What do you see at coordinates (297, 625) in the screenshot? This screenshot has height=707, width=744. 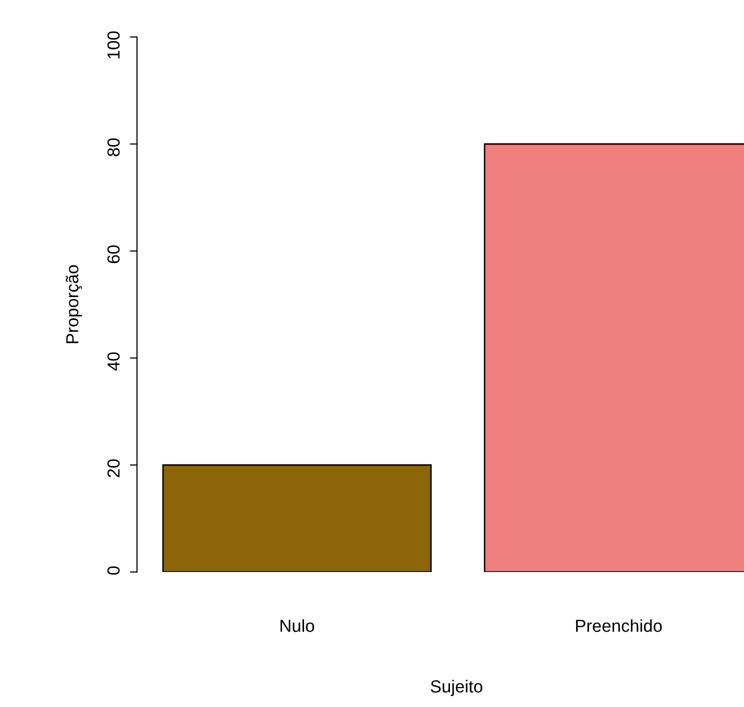 I see `x-tick-label: Nulo` at bounding box center [297, 625].